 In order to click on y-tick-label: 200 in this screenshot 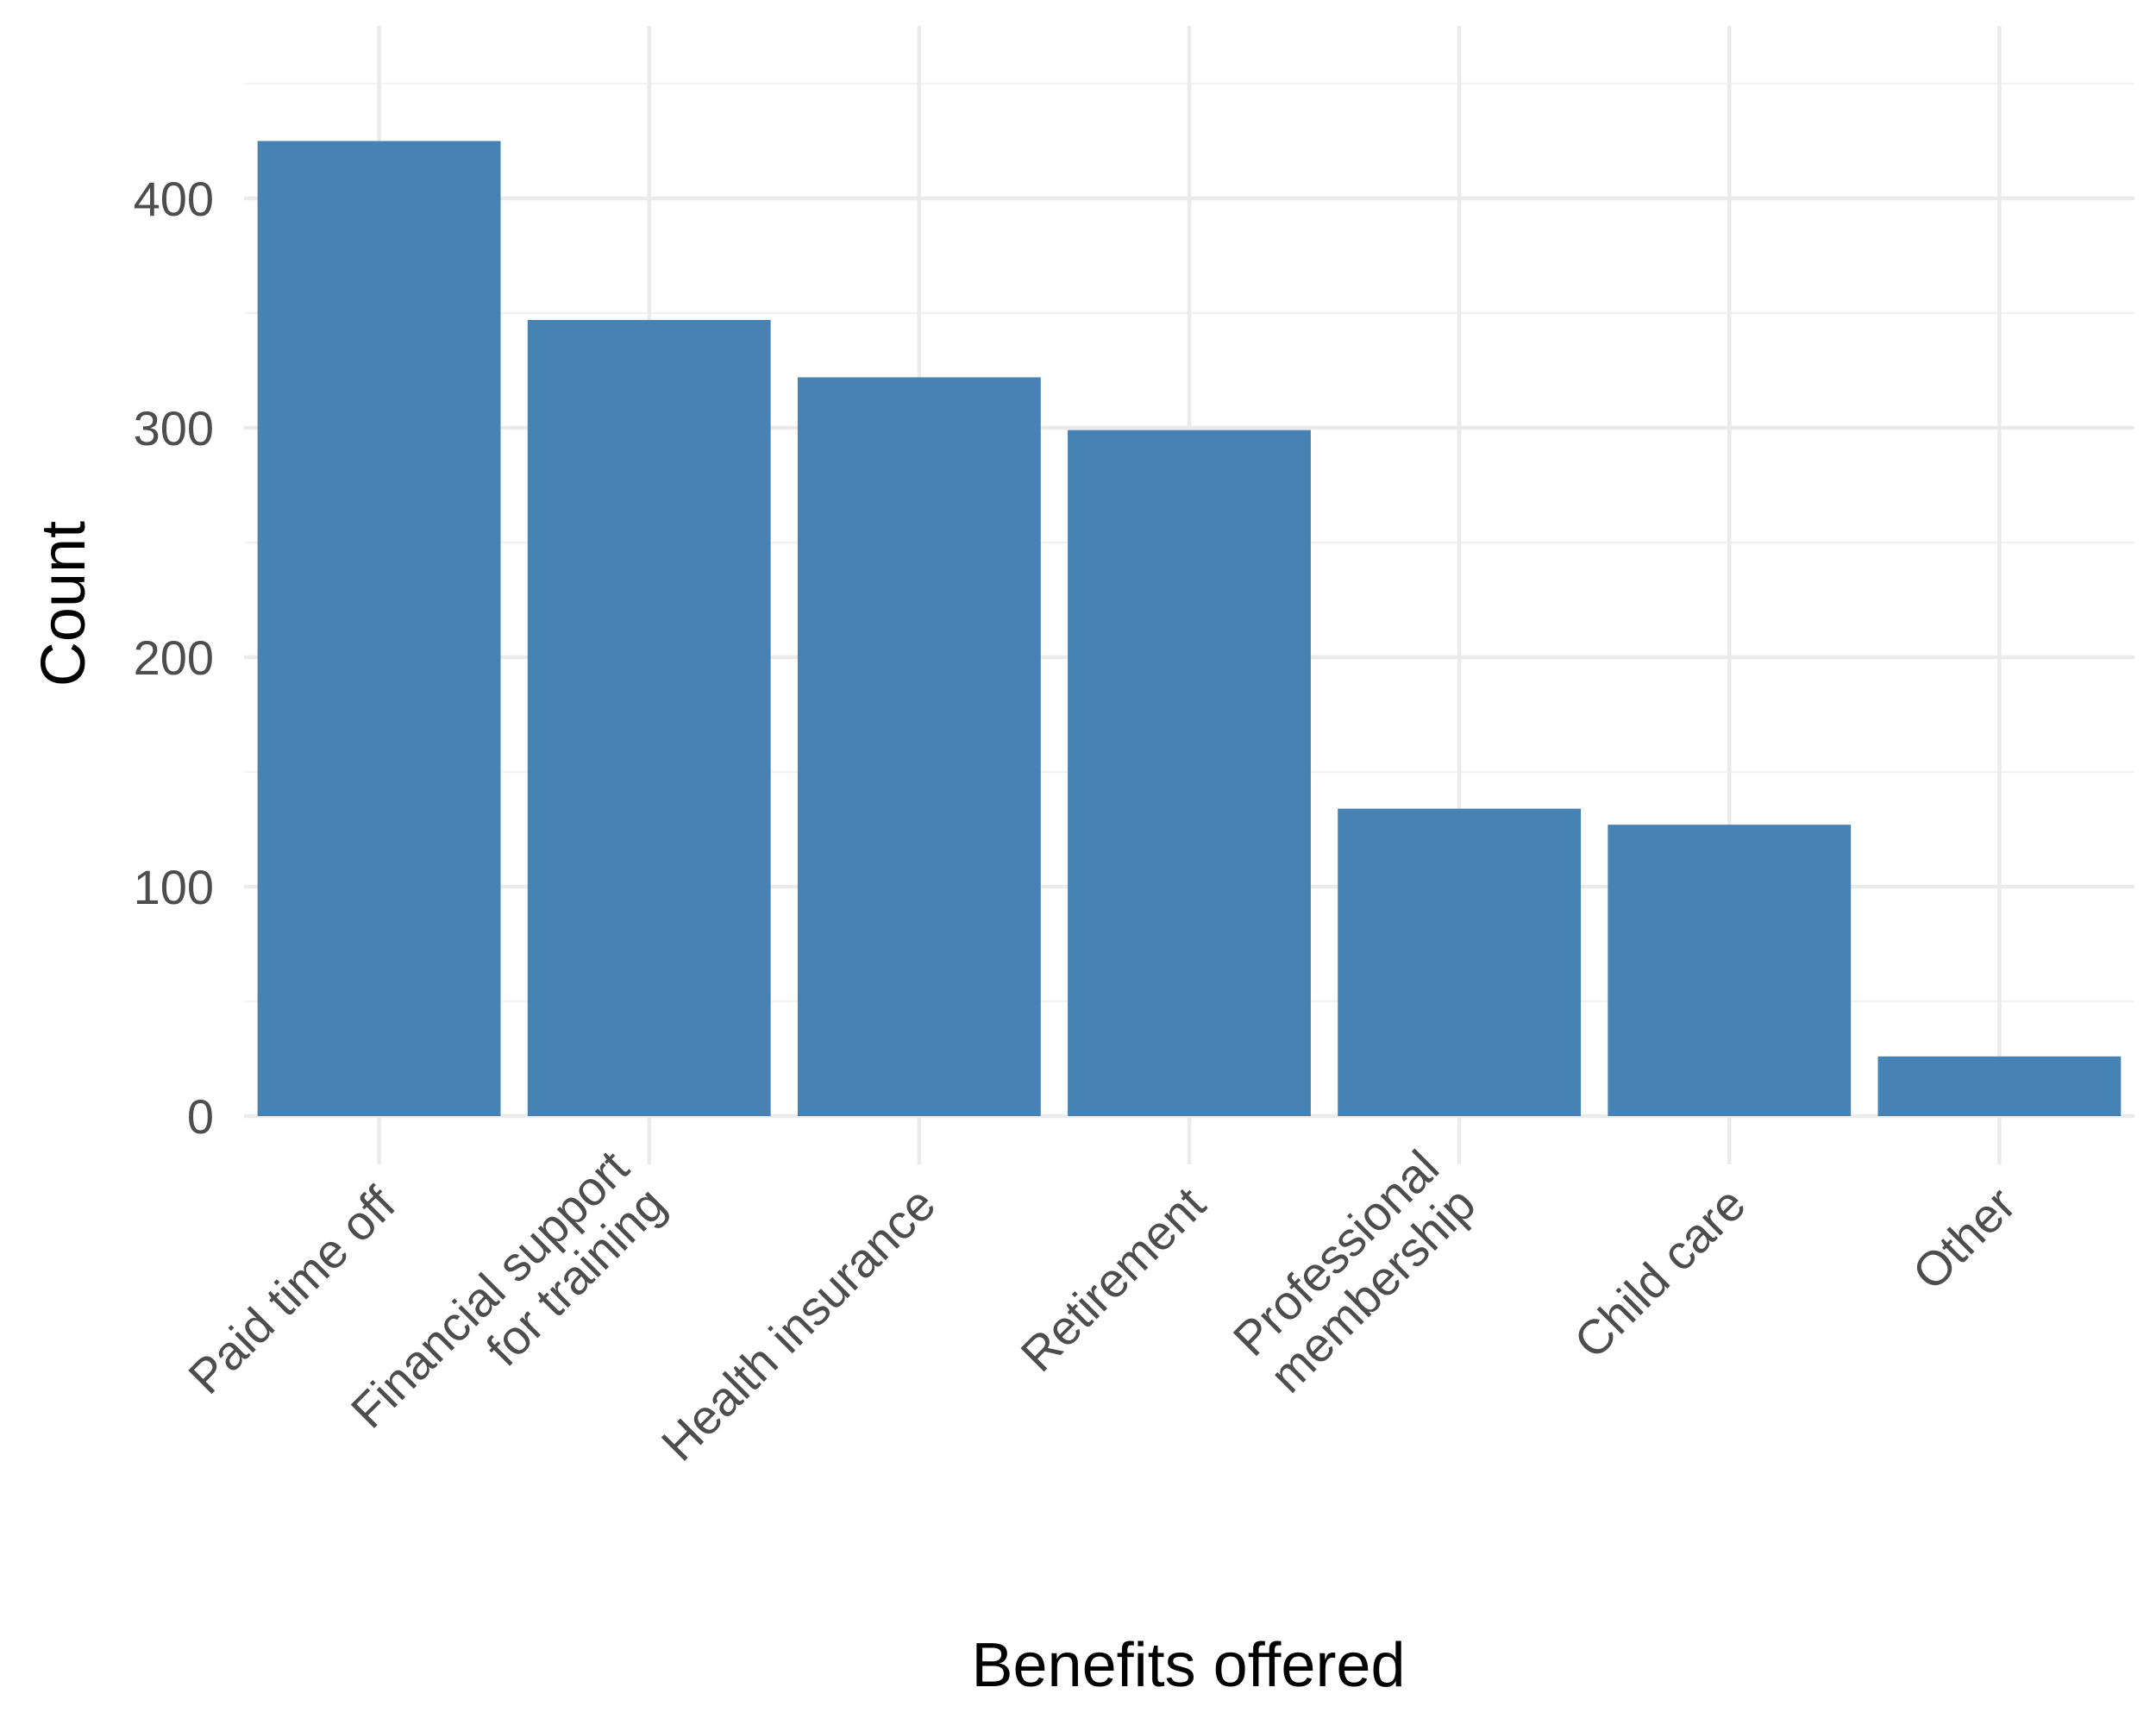, I will do `click(174, 657)`.